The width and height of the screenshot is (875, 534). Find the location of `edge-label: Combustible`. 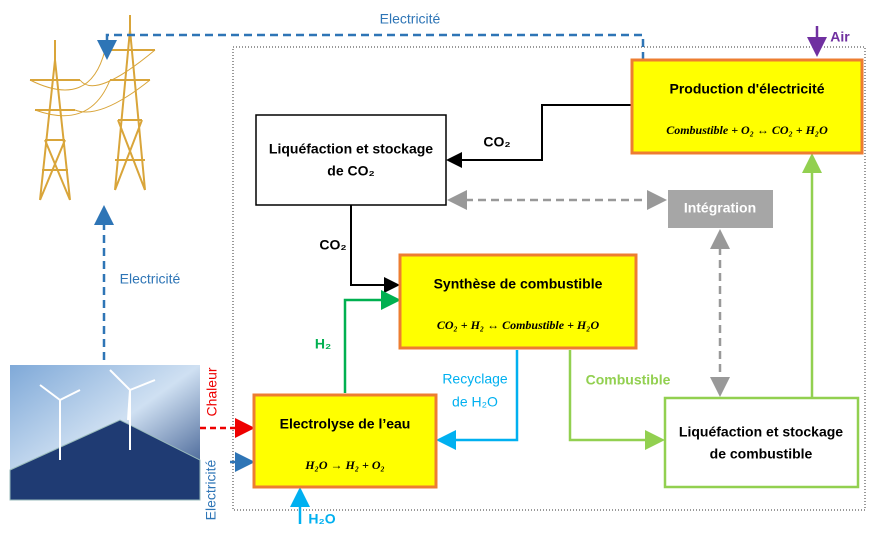

edge-label: Combustible is located at coordinates (628, 380).